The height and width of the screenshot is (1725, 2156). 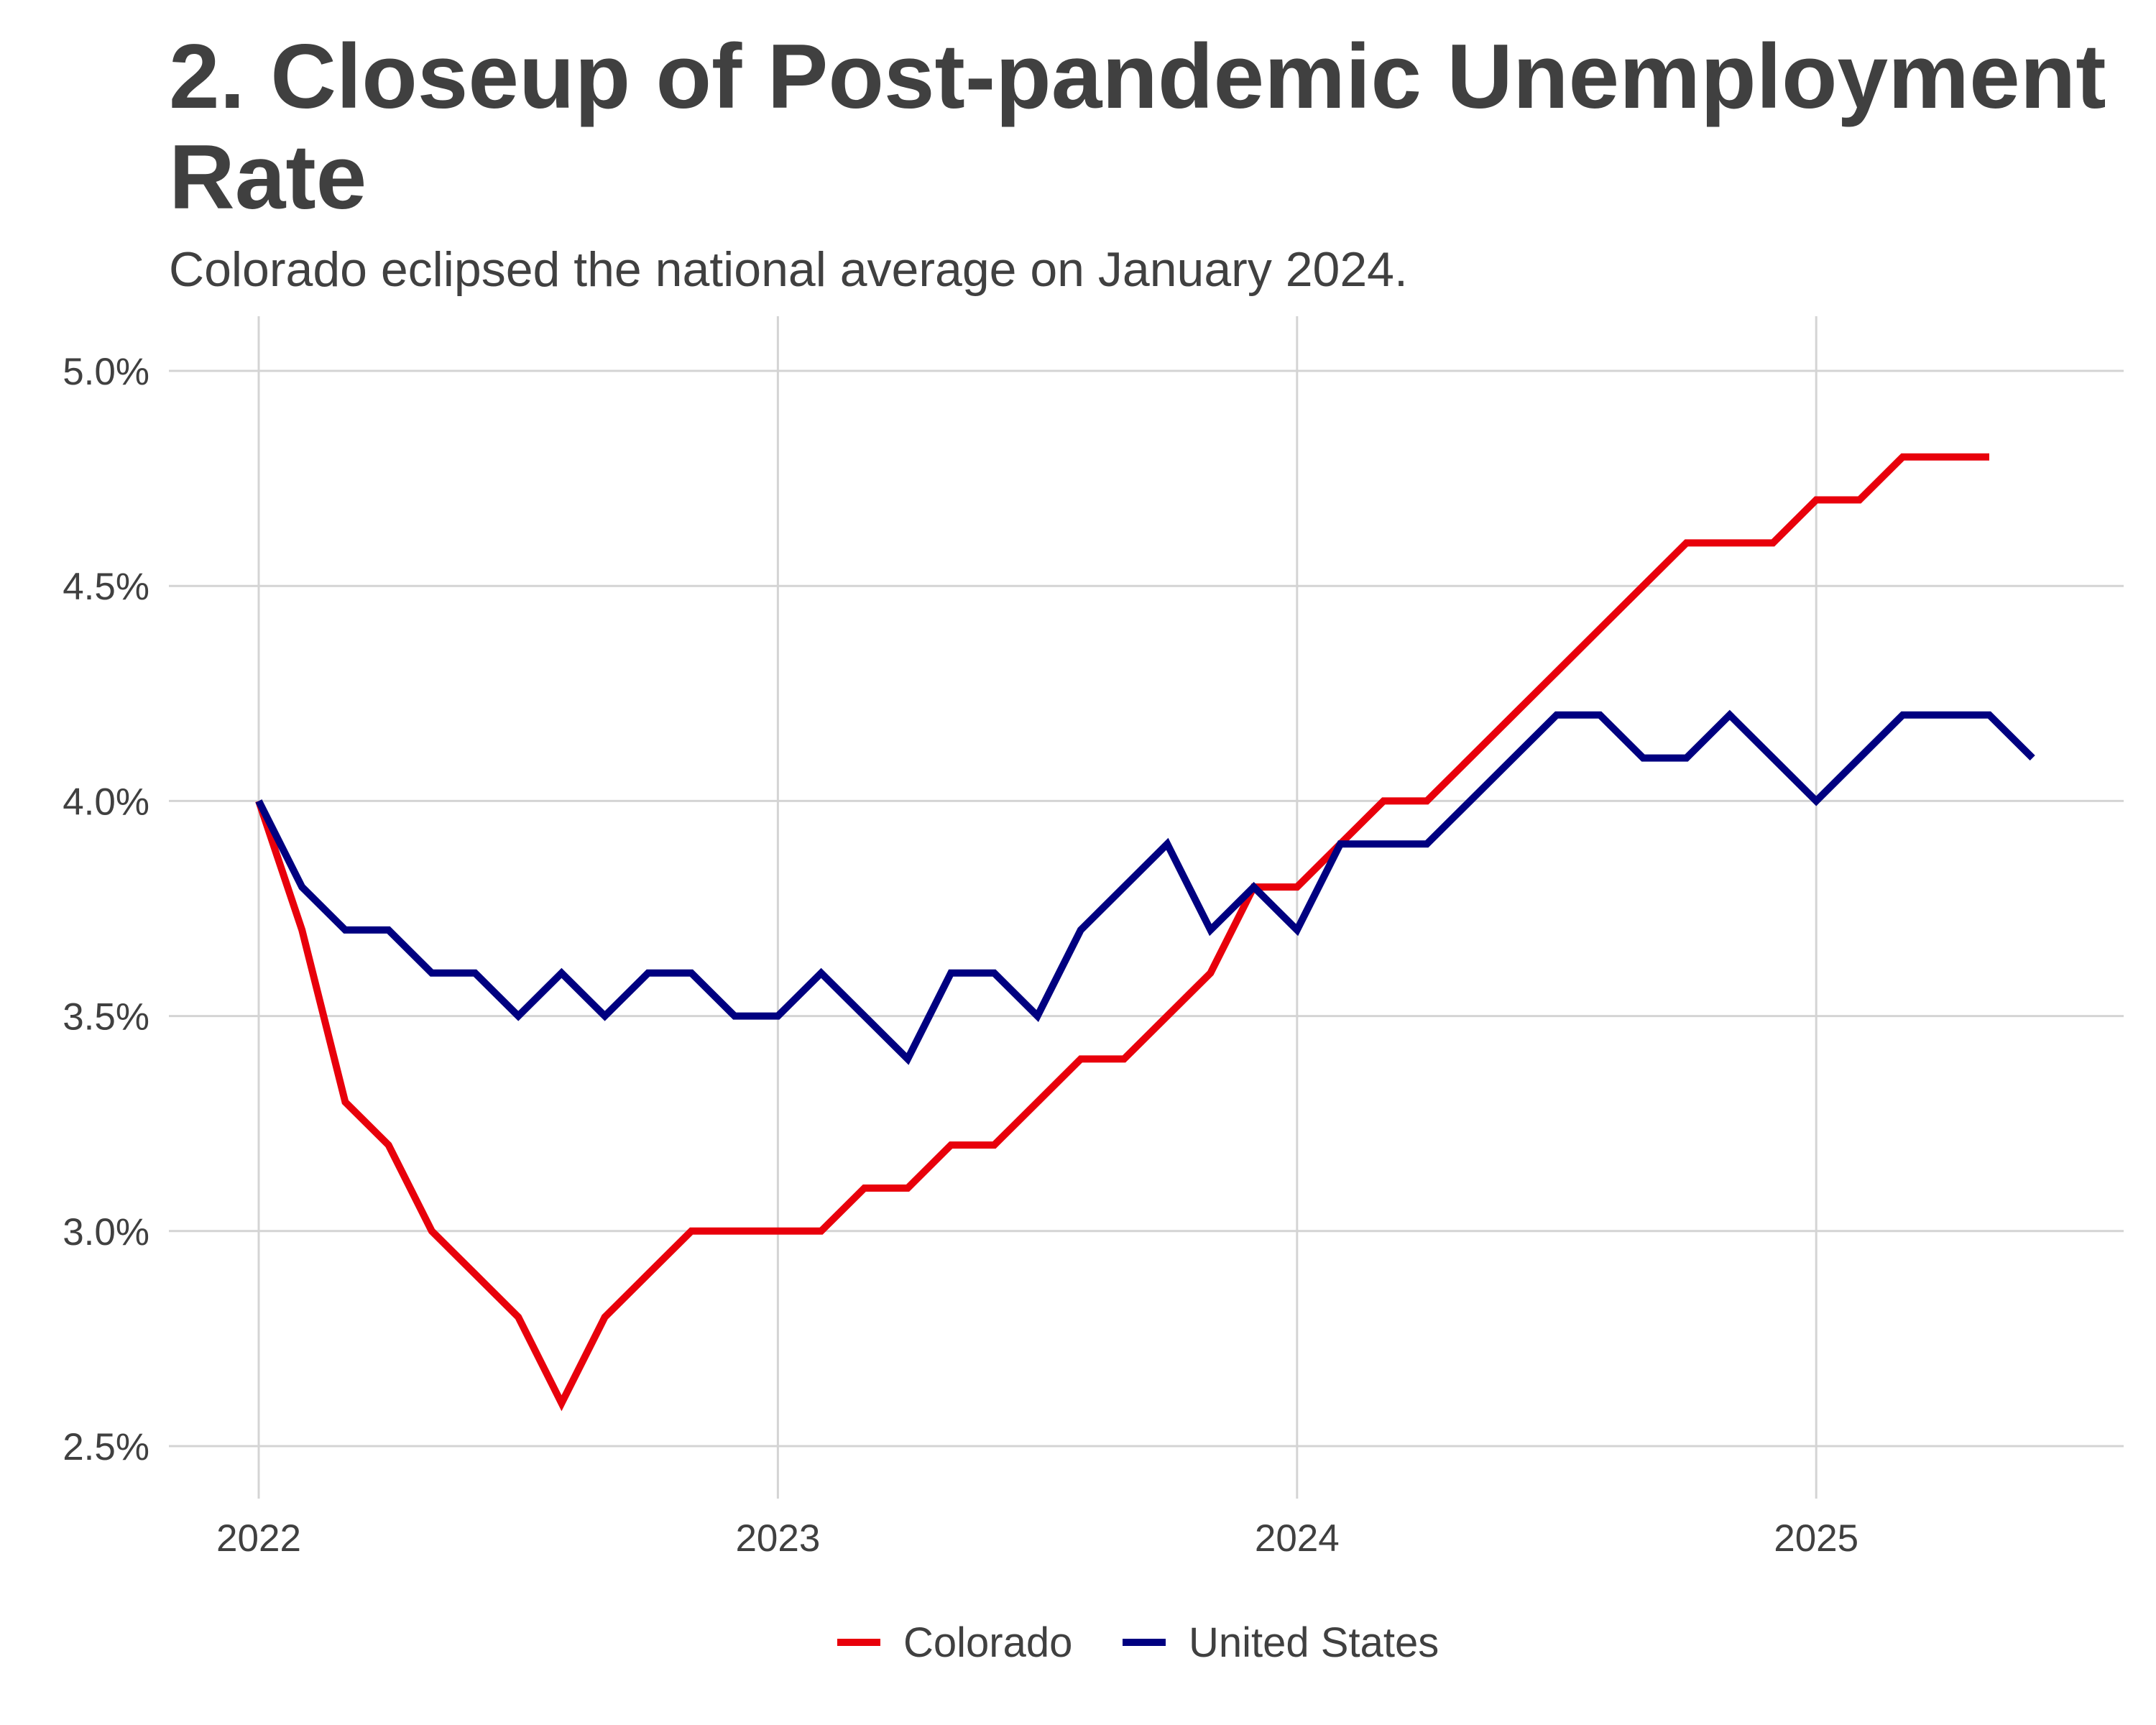 I want to click on chart-title-line-2: Rate, so click(x=268, y=177).